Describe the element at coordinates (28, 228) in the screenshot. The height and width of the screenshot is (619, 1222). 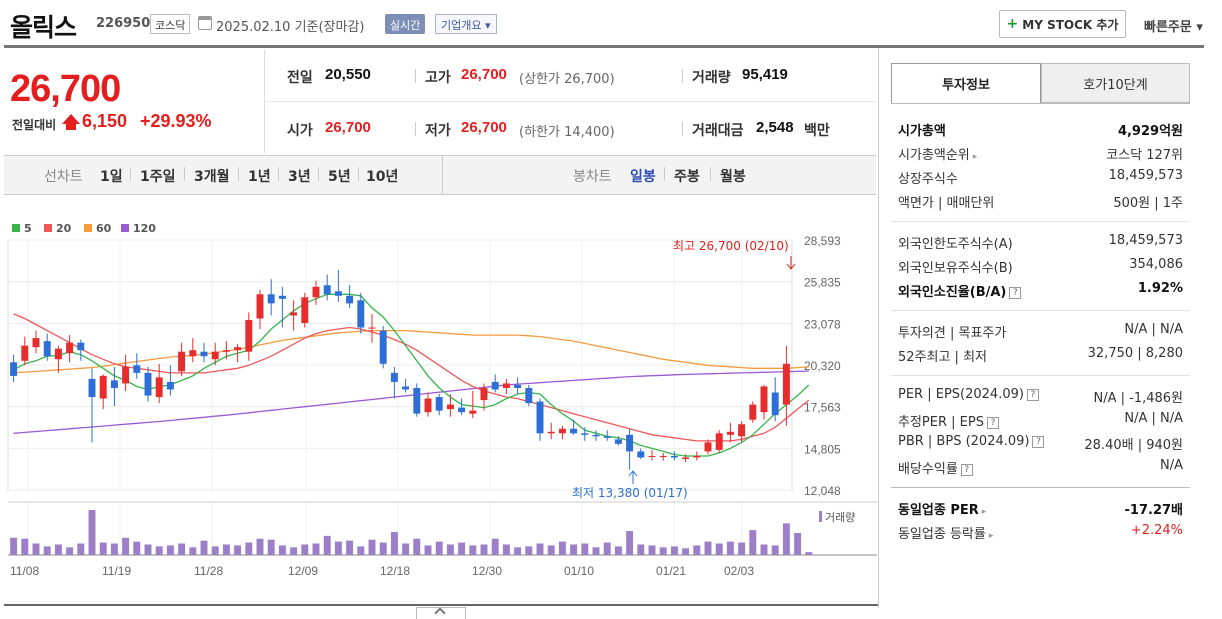
I see `legend-ma5: 5` at that location.